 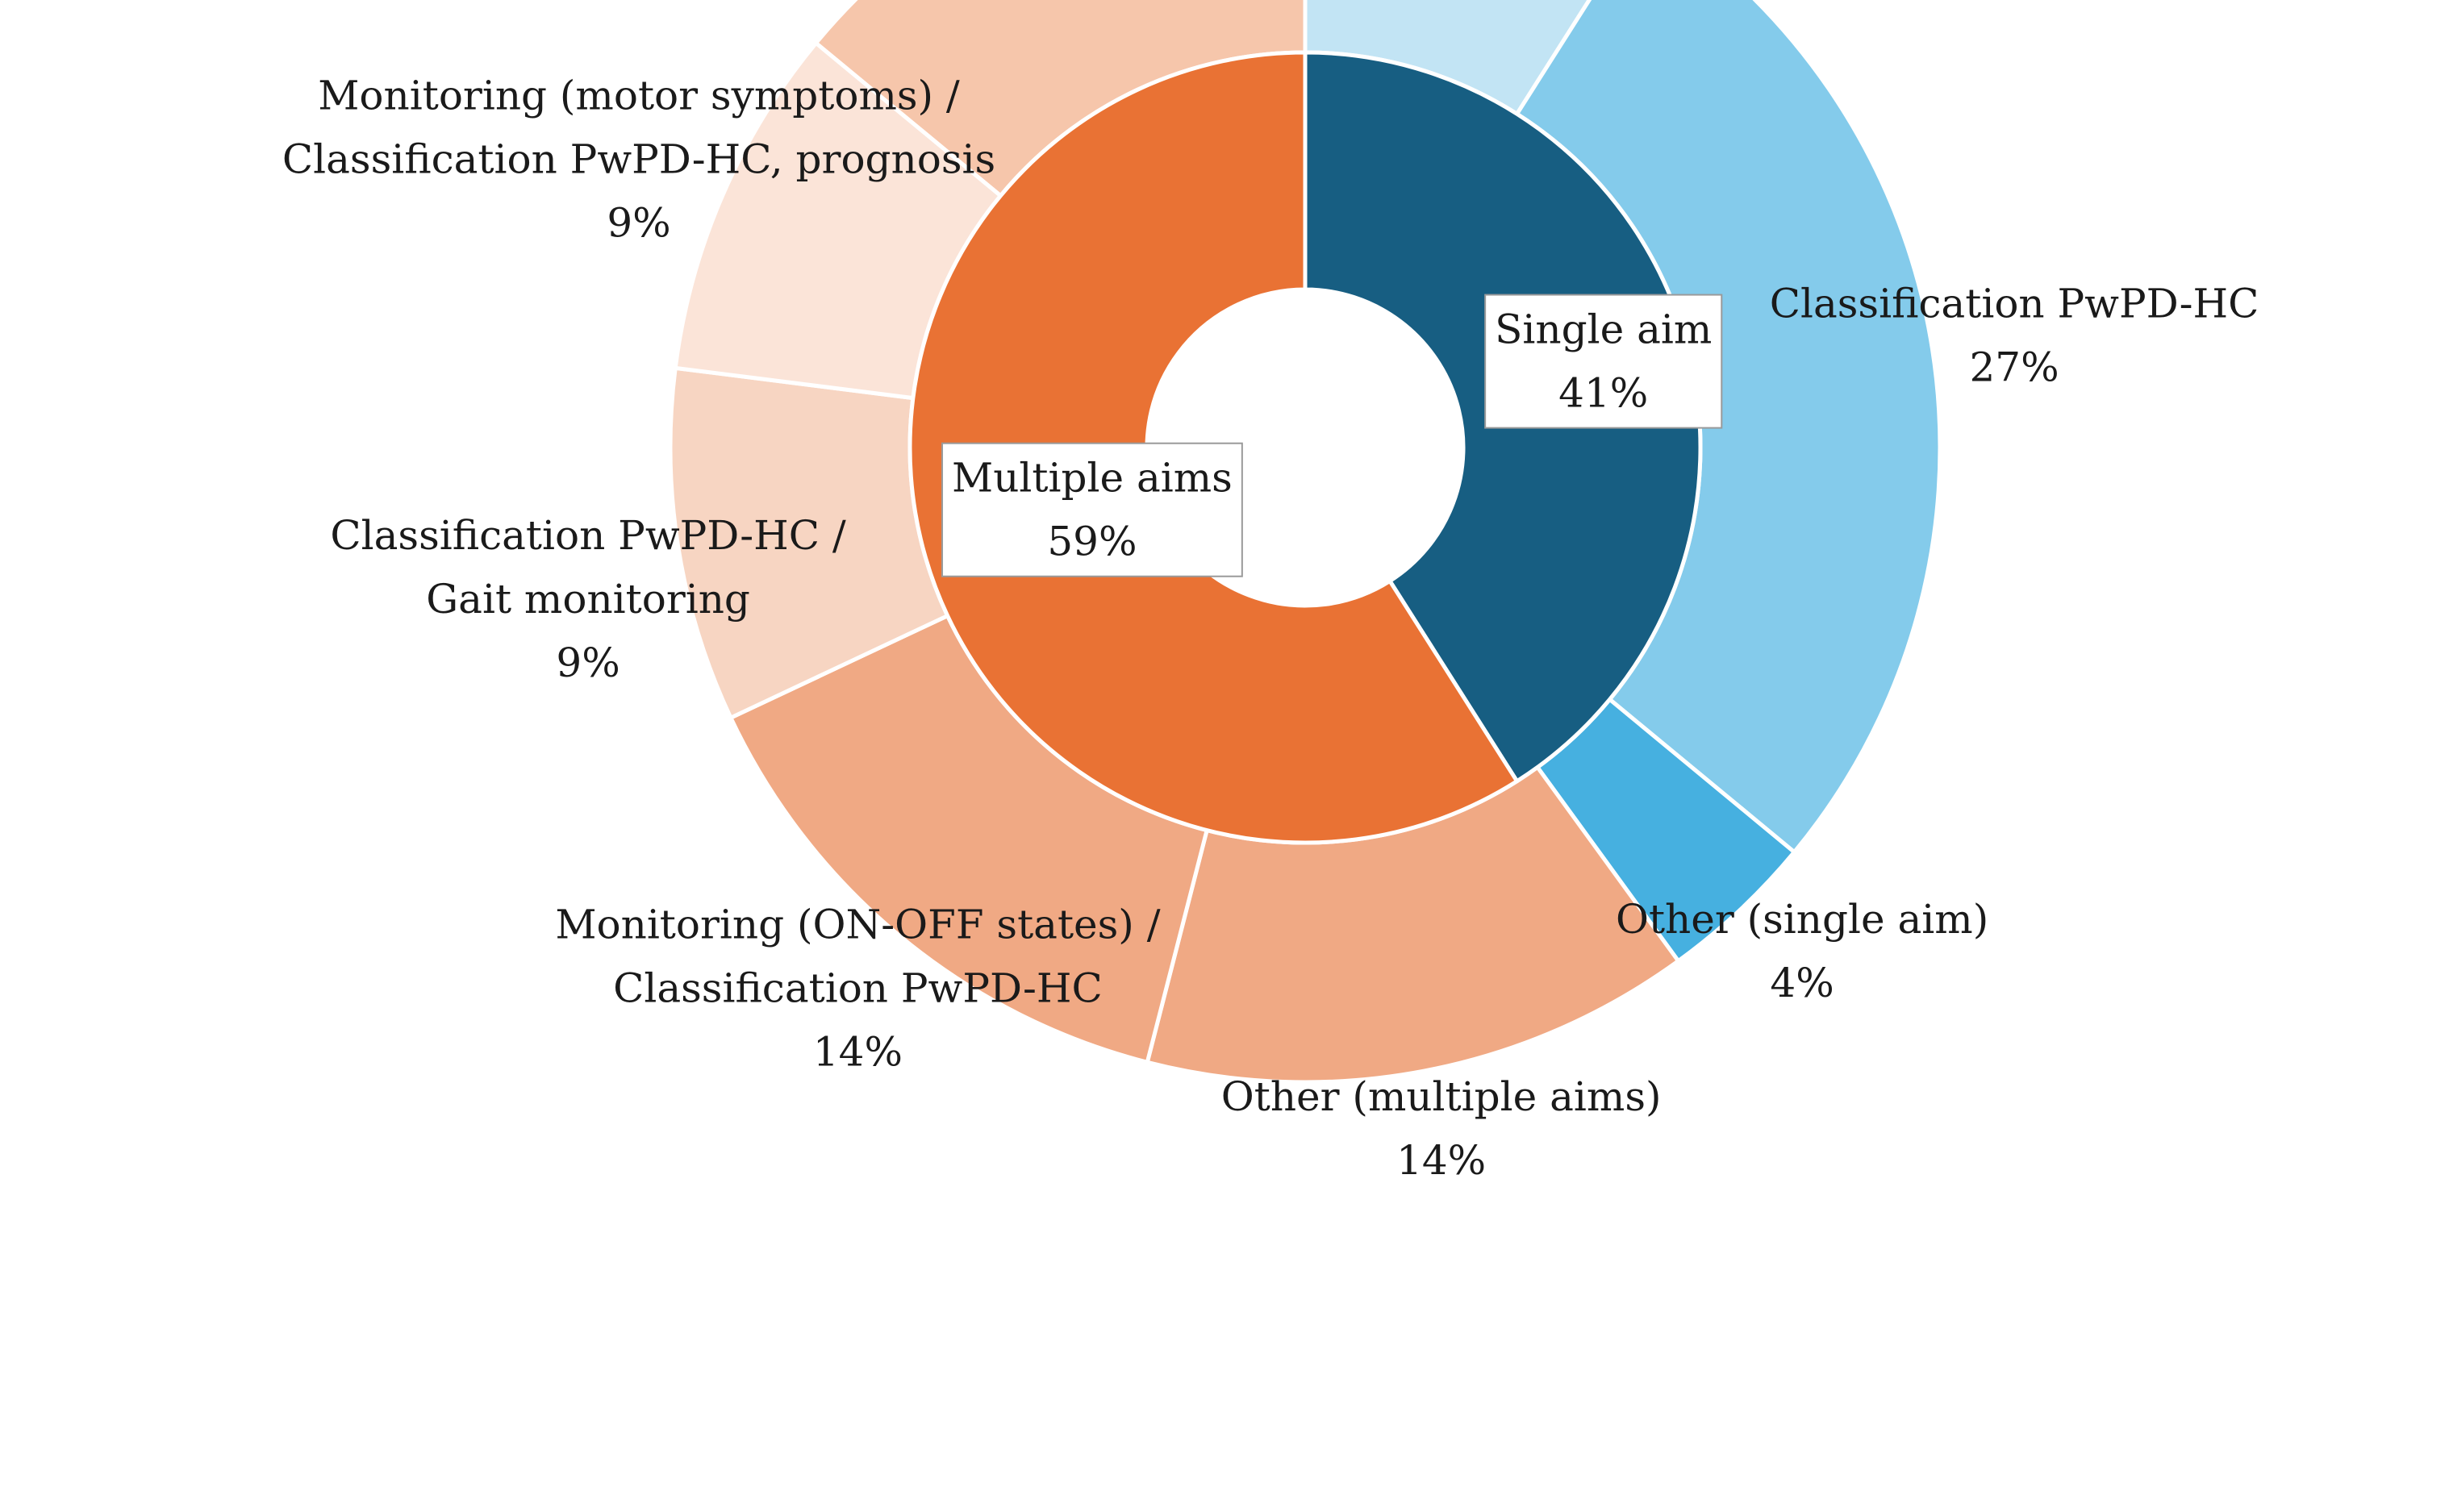 I want to click on inner-label-text: Multiple aims 59%, so click(x=1092, y=510).